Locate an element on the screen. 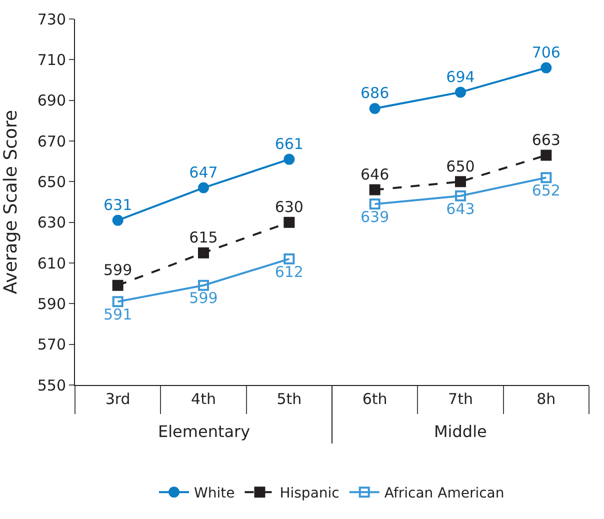 Image resolution: width=604 pixels, height=519 pixels. y-tick-label: 690 is located at coordinates (51, 101).